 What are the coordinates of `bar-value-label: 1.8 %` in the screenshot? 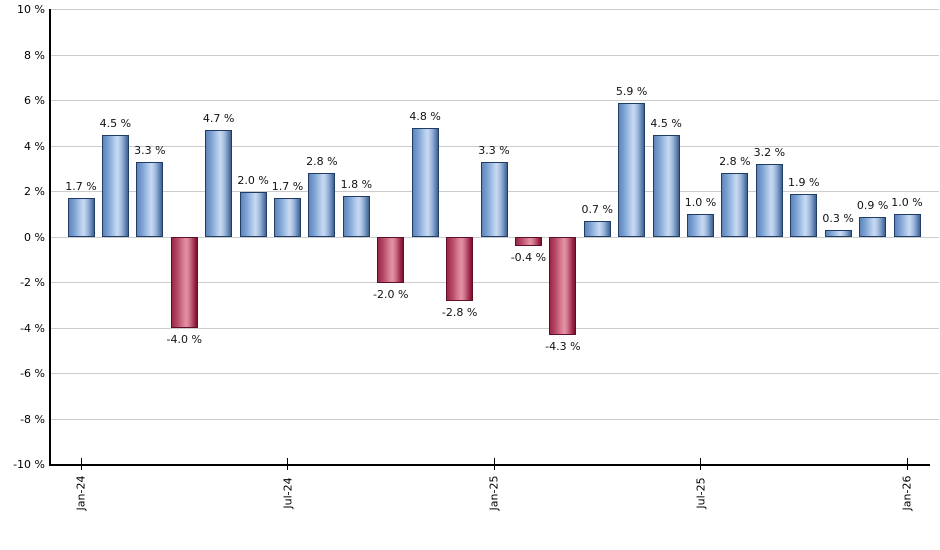 It's located at (356, 185).